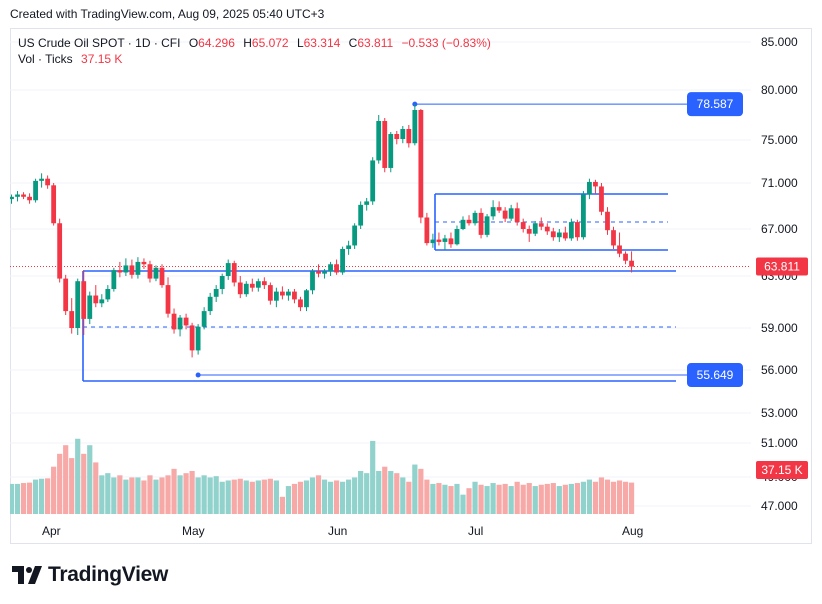  Describe the element at coordinates (99, 43) in the screenshot. I see `symbol-title: US Crude Oil SPOT · 1D · CFI` at that location.